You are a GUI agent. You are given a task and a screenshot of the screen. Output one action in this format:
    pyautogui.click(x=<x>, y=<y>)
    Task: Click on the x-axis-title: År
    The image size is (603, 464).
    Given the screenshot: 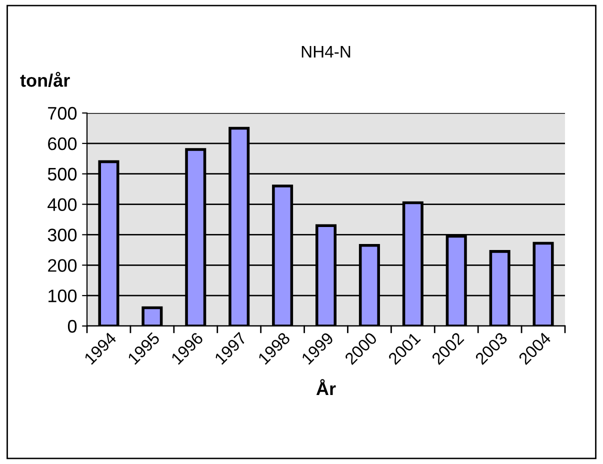 What is the action you would take?
    pyautogui.click(x=326, y=387)
    